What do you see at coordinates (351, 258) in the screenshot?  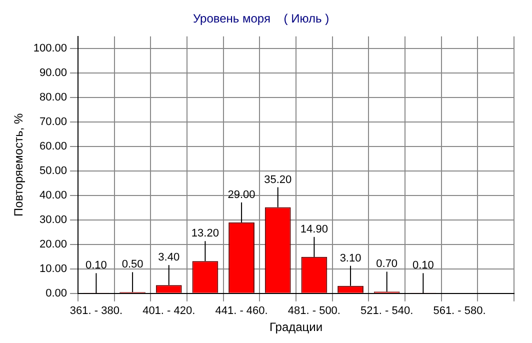 I see `data-label: 3.10` at bounding box center [351, 258].